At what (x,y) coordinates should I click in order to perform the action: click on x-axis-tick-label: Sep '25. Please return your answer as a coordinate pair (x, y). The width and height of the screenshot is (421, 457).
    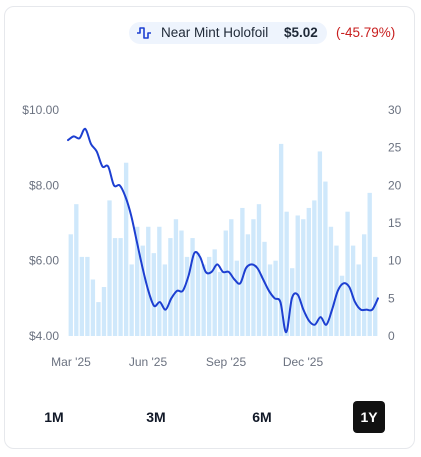
    Looking at the image, I should click on (226, 362).